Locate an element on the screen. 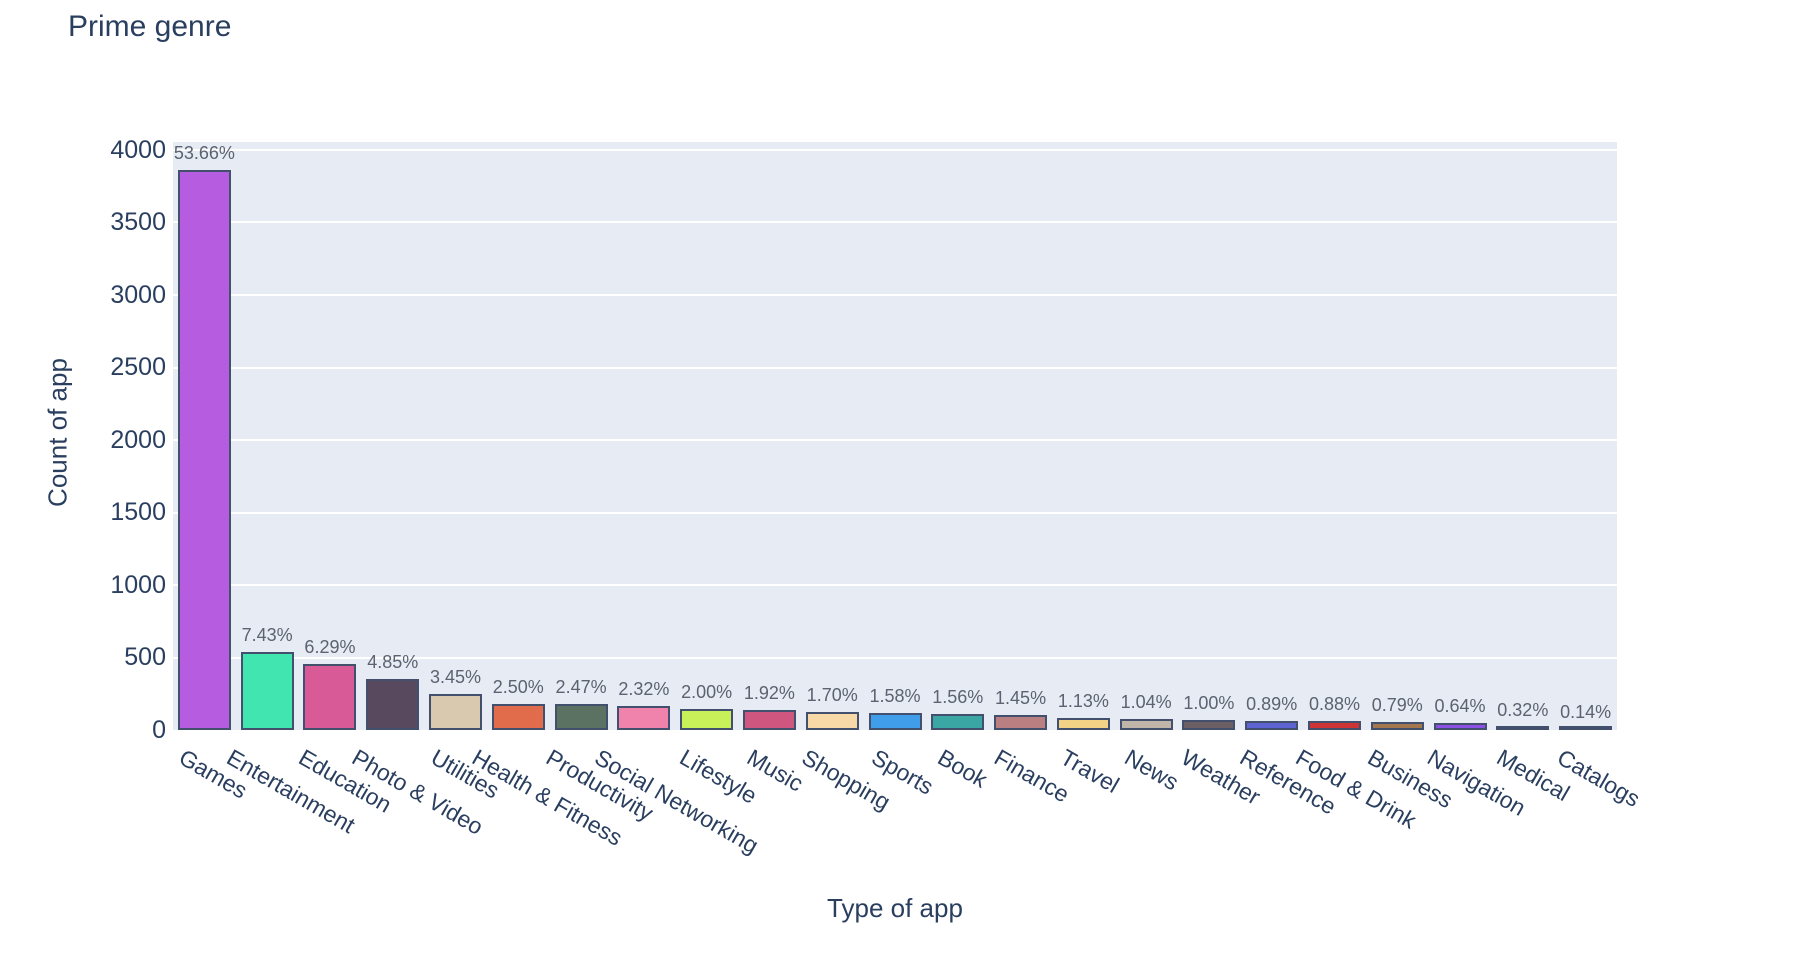 This screenshot has width=1818, height=954. x-tick-label: News is located at coordinates (1152, 770).